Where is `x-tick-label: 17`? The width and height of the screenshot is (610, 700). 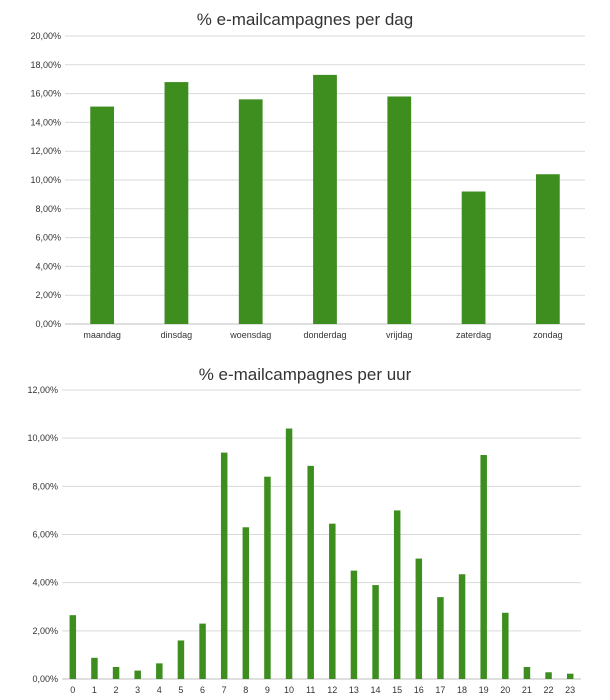
x-tick-label: 17 is located at coordinates (440, 690).